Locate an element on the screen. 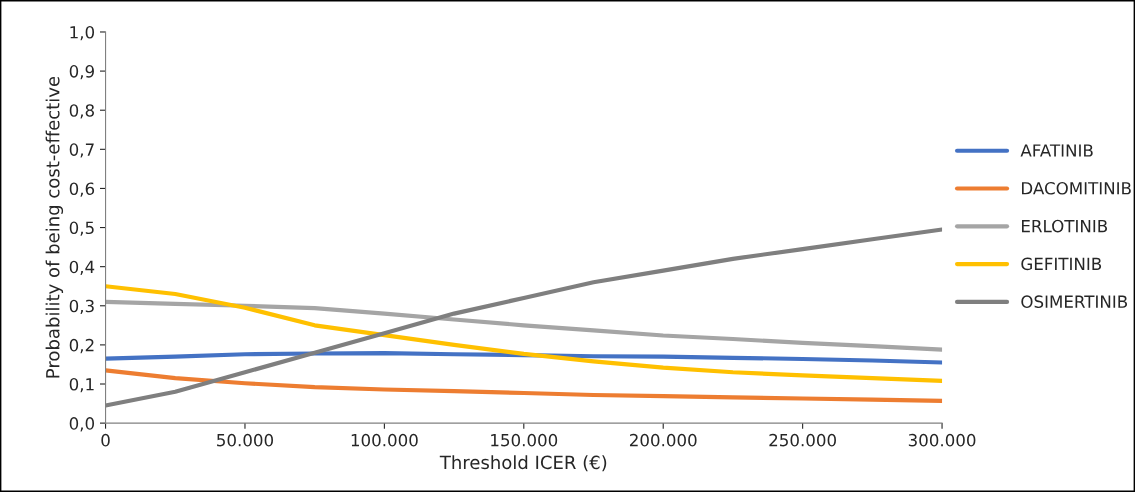  x-tick-label: 50.000 is located at coordinates (245, 440).